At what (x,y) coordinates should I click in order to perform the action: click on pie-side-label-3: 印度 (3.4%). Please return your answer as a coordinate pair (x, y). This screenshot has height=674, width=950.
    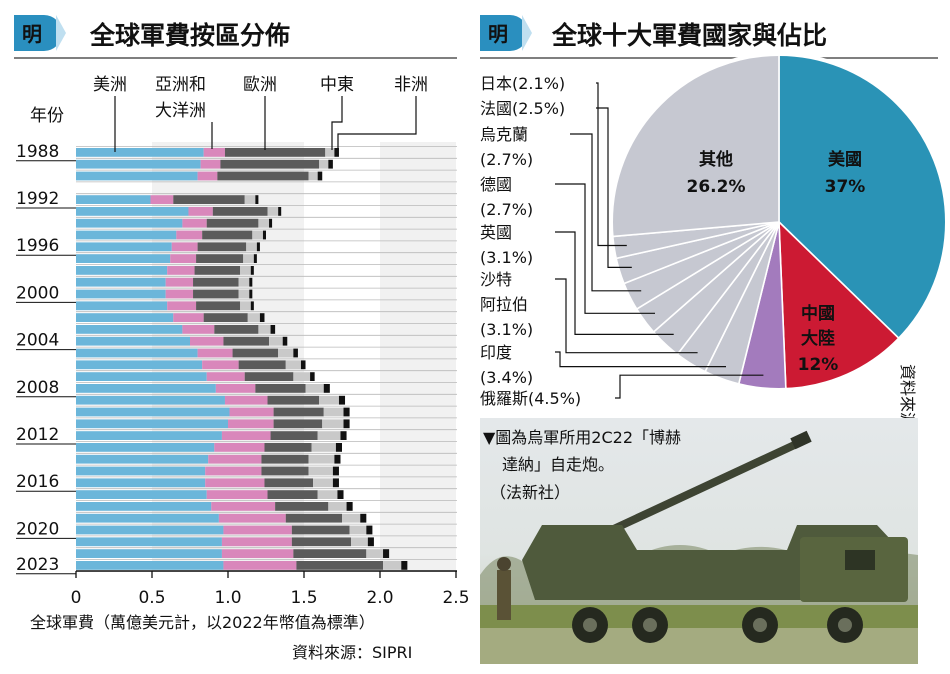
    Looking at the image, I should click on (506, 365).